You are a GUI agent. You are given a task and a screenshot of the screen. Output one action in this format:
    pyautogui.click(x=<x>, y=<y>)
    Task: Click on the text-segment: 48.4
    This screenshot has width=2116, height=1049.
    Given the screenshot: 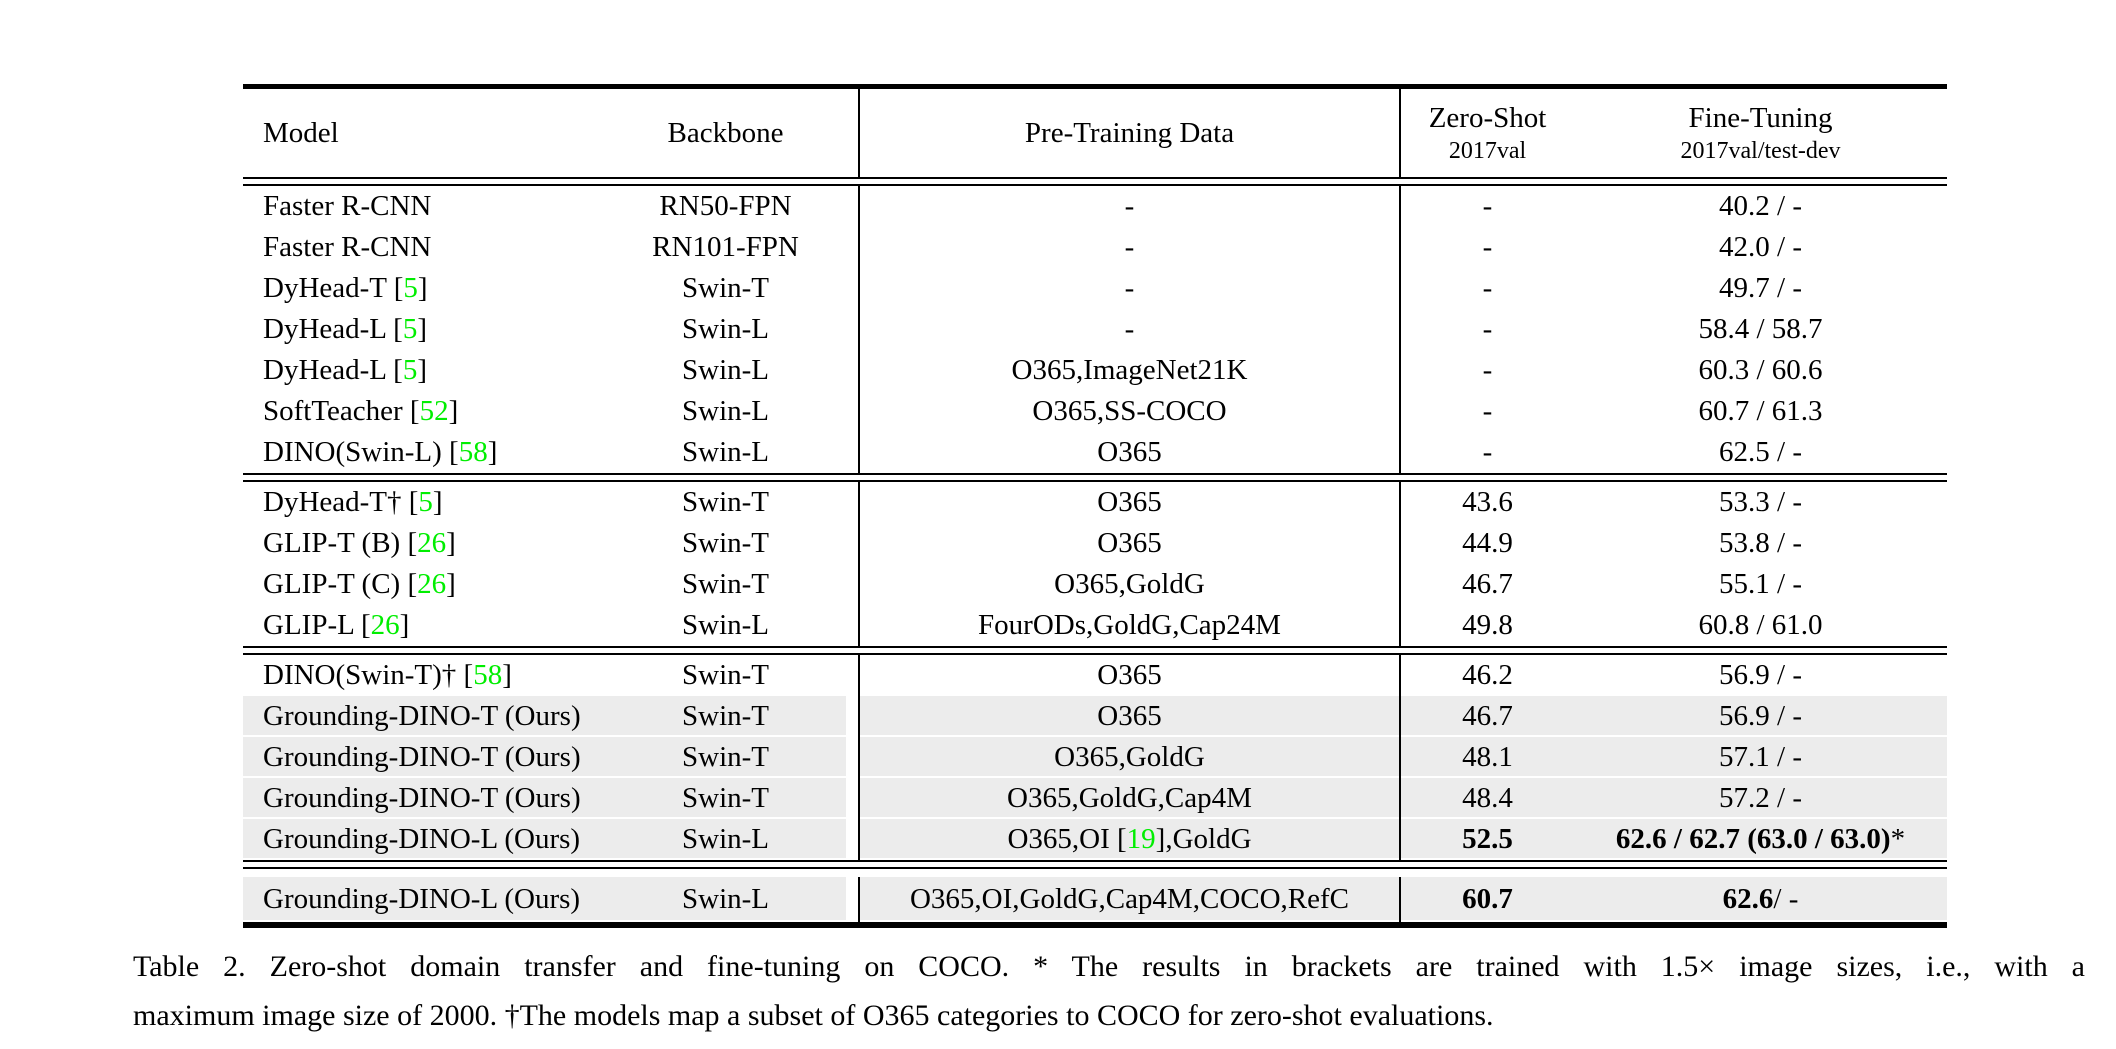 What is the action you would take?
    pyautogui.click(x=1487, y=798)
    